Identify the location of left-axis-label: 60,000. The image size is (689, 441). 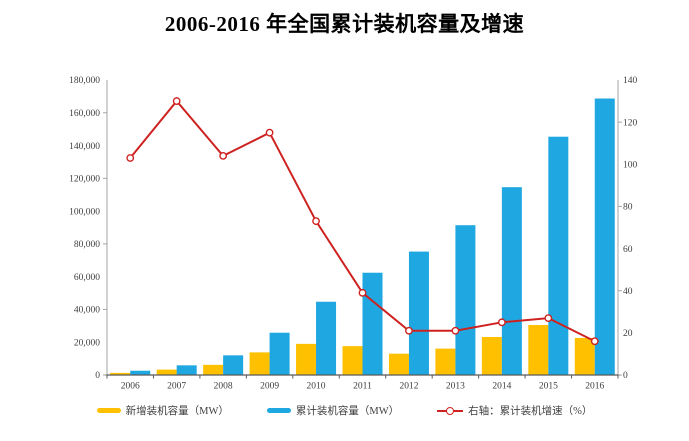
(87, 278).